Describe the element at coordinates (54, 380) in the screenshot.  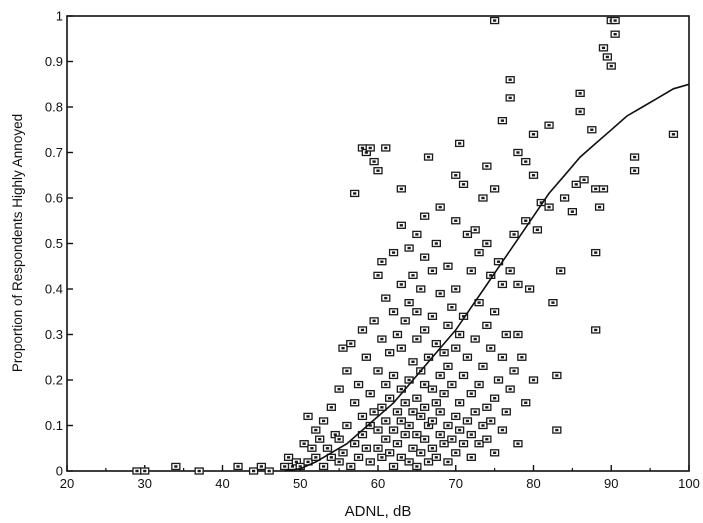
I see `y-tick-label: 0.2` at that location.